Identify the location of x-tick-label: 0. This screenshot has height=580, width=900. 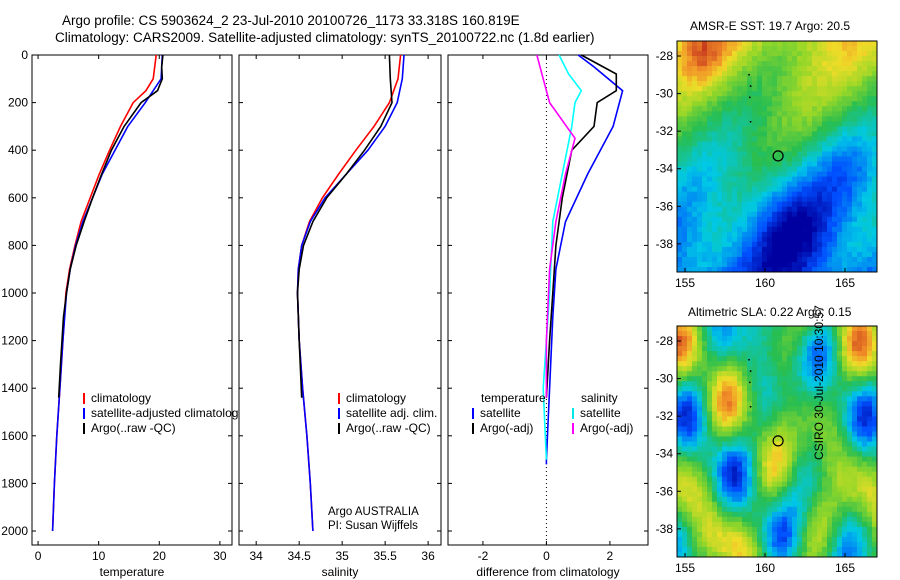
(546, 556).